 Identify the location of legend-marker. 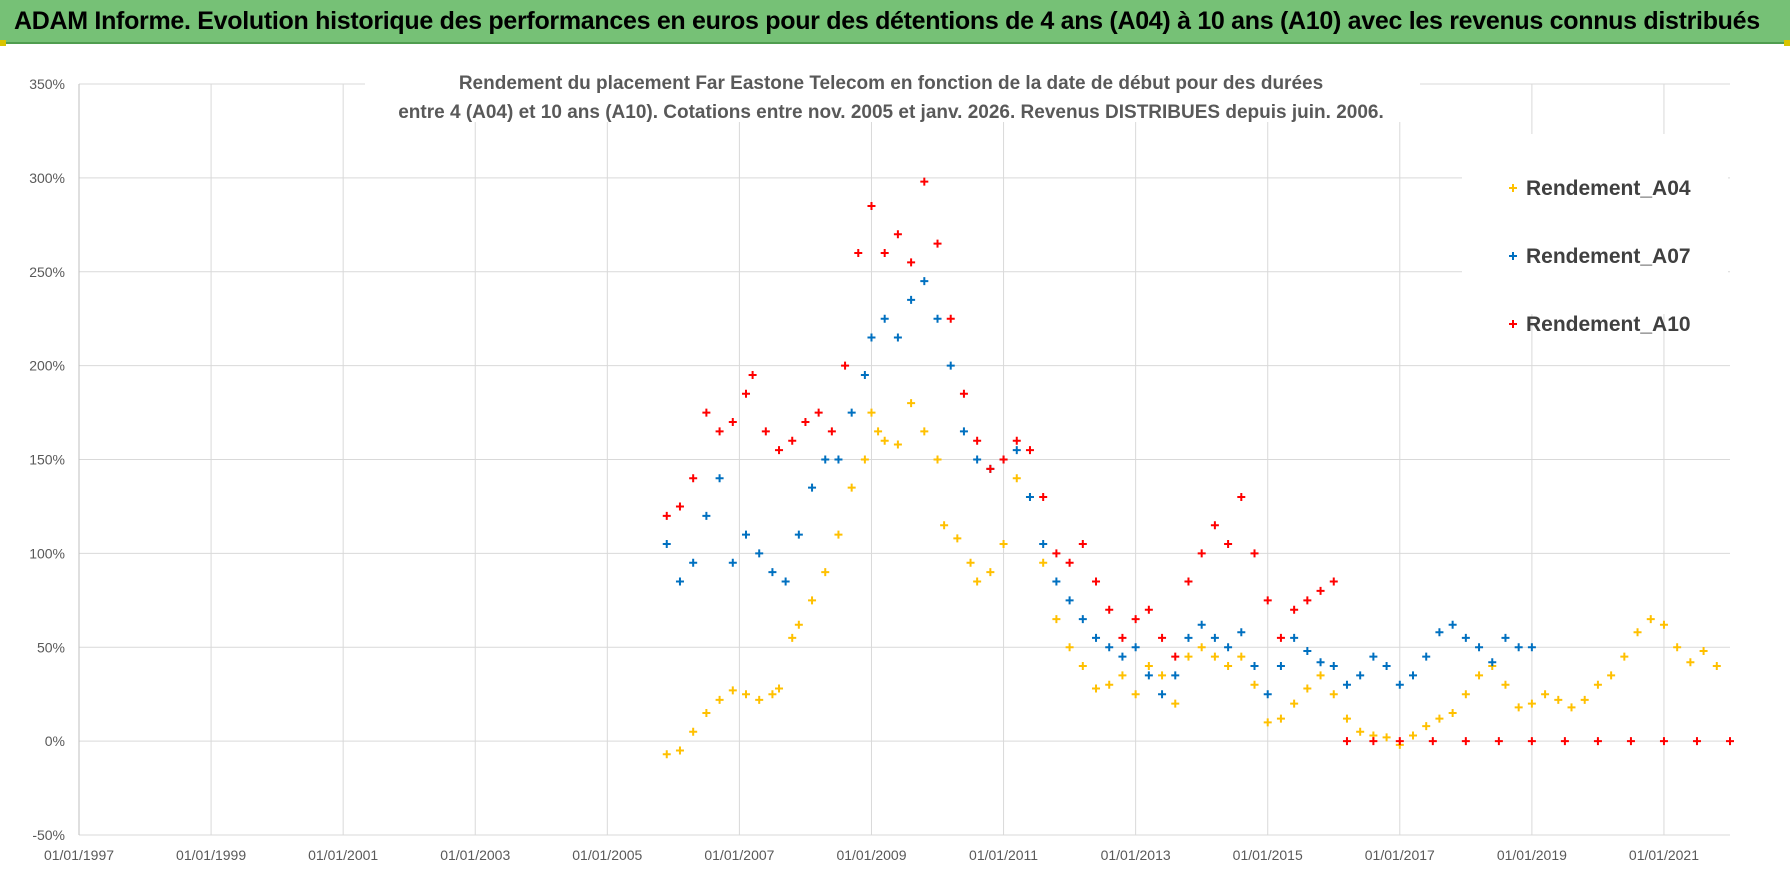
(1513, 324).